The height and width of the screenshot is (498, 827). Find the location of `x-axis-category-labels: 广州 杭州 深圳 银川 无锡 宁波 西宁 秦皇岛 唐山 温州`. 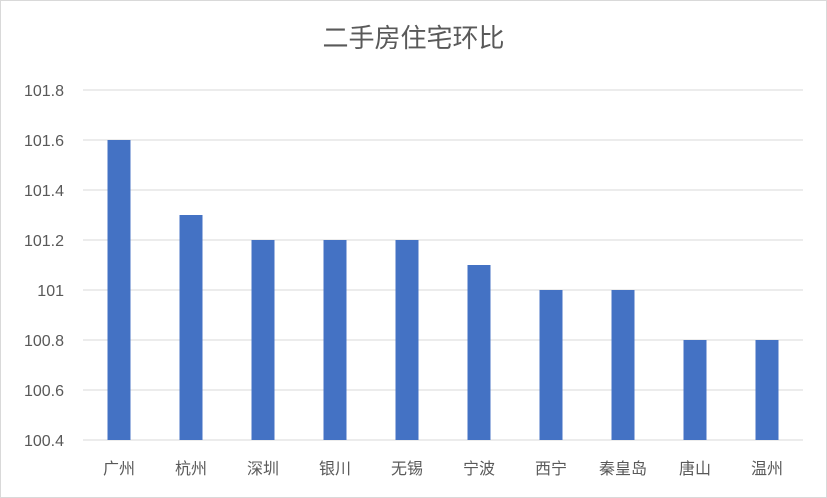

x-axis-category-labels: 广州 杭州 深圳 银川 无锡 宁波 西宁 秦皇岛 唐山 温州 is located at coordinates (443, 468).